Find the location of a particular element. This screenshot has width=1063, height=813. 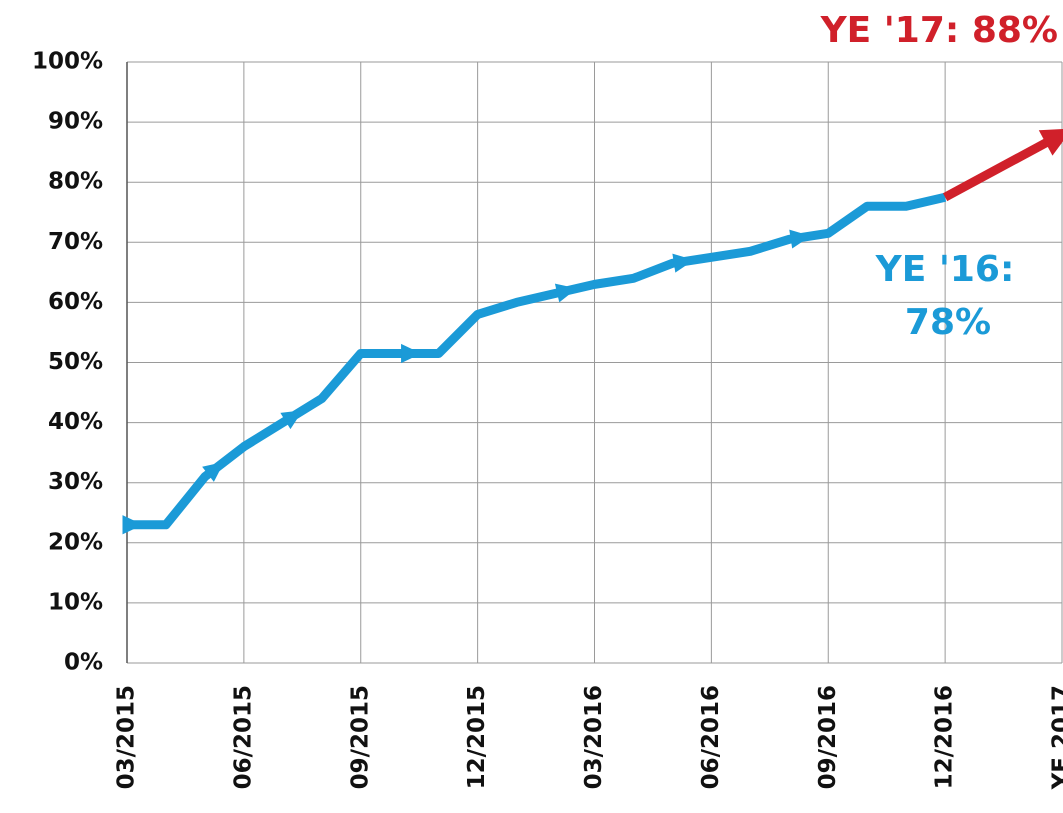

x-tick-label: YE 2017 is located at coordinates (1056, 737).